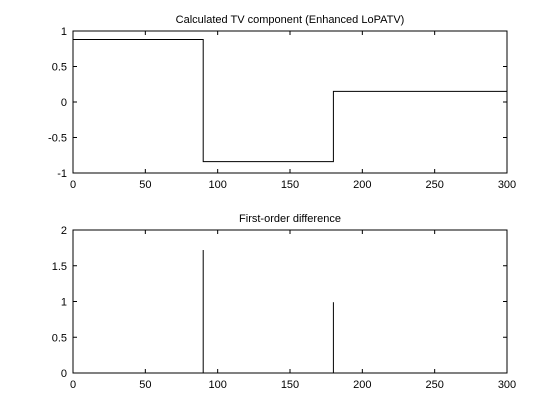 The image size is (560, 420). What do you see at coordinates (62, 174) in the screenshot?
I see `top-y-tick-label: -1` at bounding box center [62, 174].